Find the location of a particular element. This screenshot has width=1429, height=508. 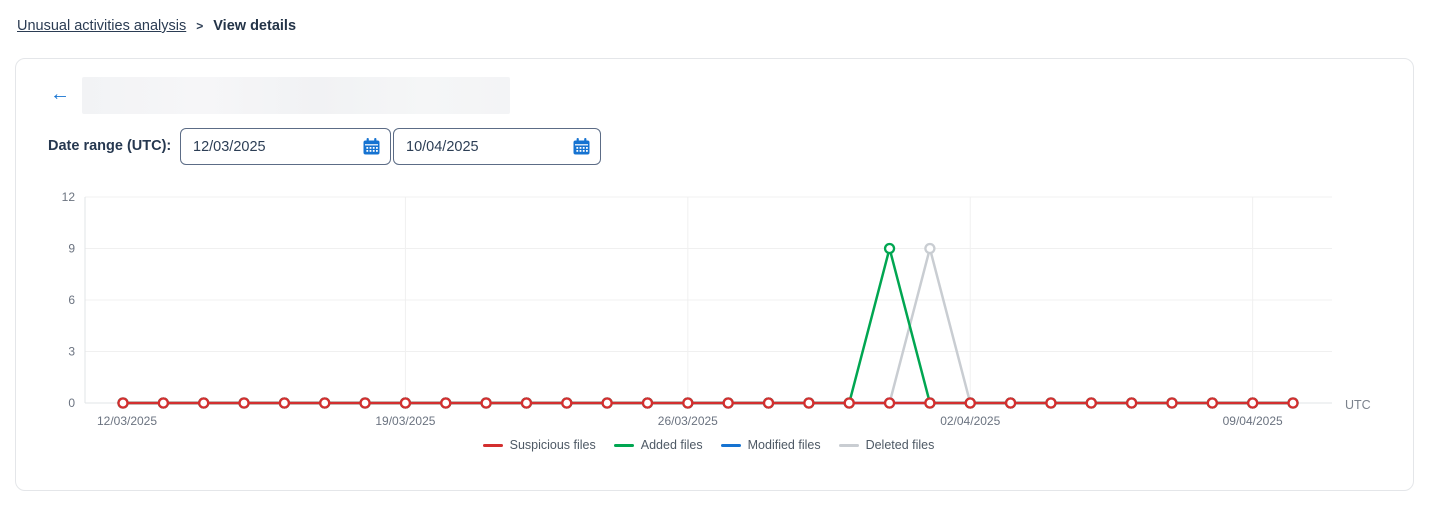

start-date-calendar-button is located at coordinates (371, 146).